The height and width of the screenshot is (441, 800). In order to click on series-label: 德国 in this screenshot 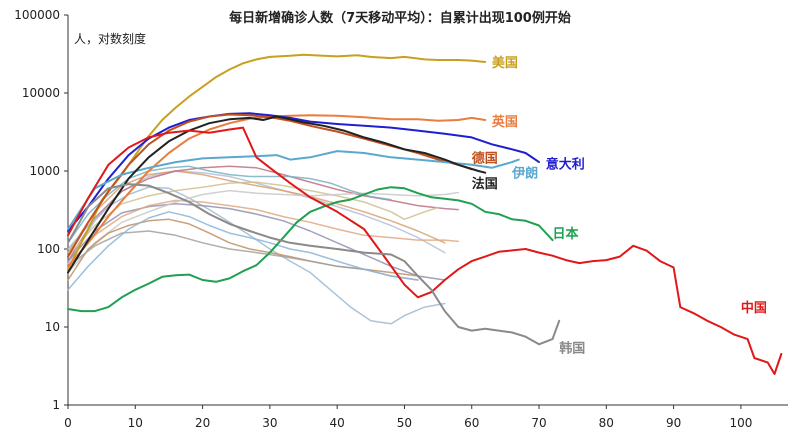, I will do `click(485, 158)`.